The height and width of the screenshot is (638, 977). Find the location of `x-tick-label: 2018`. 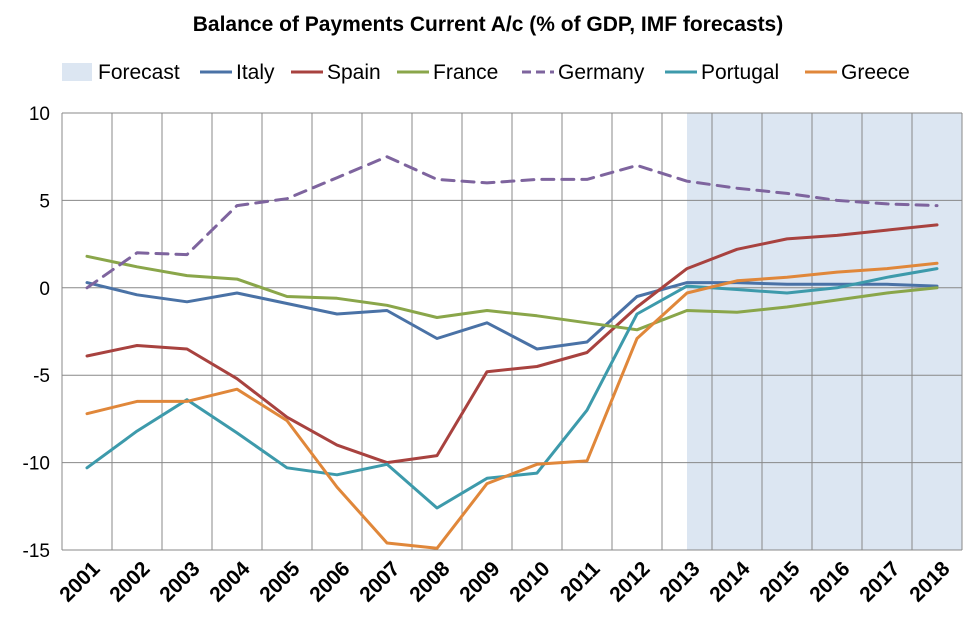

x-tick-label: 2018 is located at coordinates (930, 582).